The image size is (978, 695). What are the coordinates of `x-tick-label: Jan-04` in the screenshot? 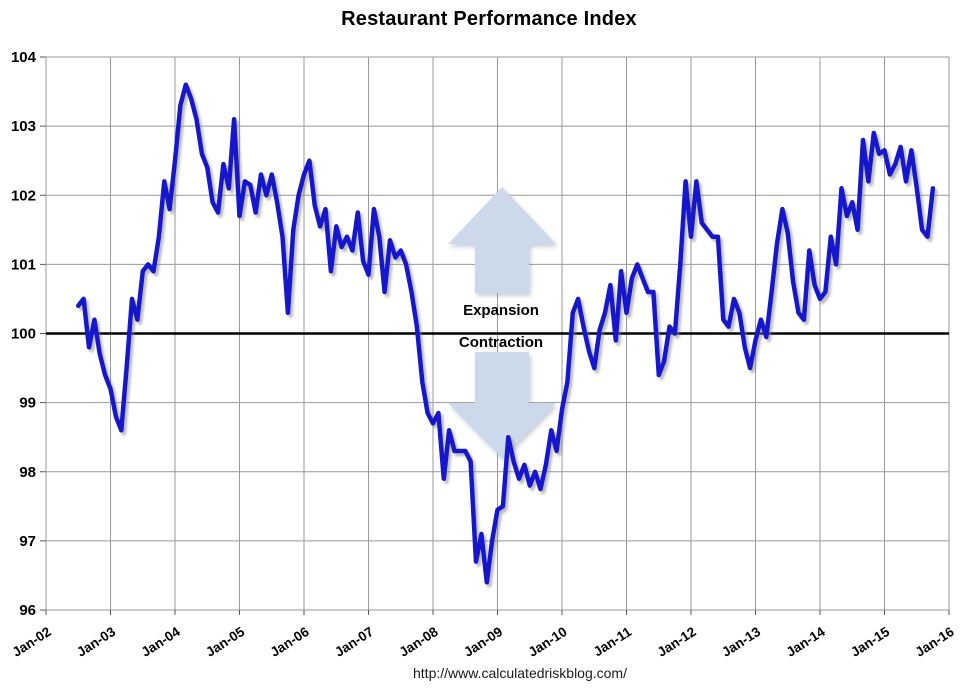 It's located at (161, 642).